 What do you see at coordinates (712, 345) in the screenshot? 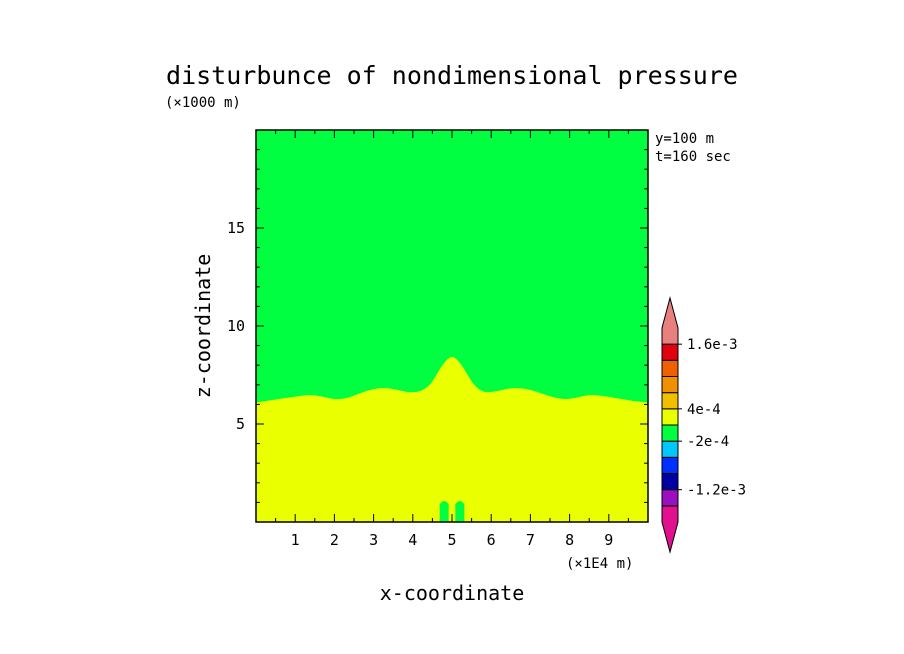
I see `colorbar-label: 1.6e-3` at bounding box center [712, 345].